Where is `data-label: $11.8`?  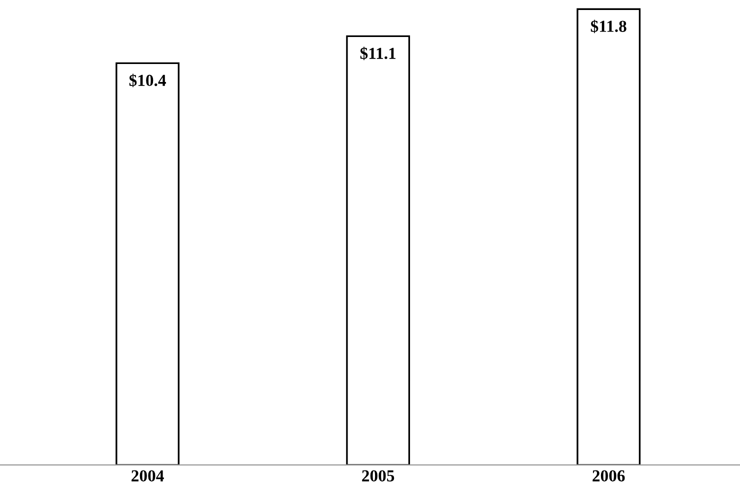
data-label: $11.8 is located at coordinates (608, 27).